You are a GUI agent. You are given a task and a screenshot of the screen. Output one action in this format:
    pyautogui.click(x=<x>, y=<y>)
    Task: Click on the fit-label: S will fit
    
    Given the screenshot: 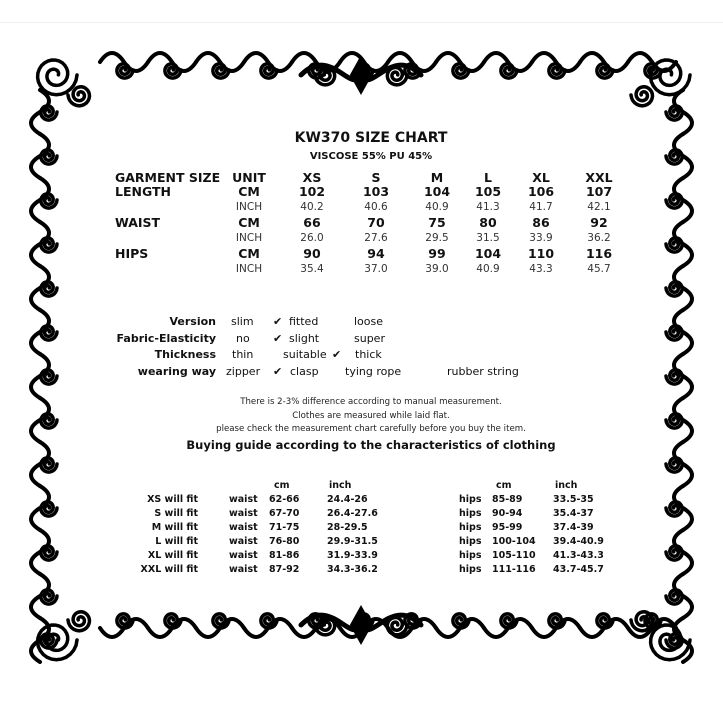 What is the action you would take?
    pyautogui.click(x=176, y=513)
    